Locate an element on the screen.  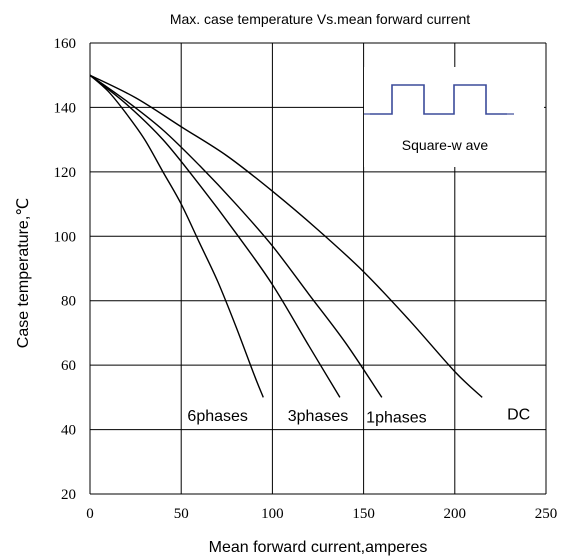
inset-background is located at coordinates (454, 117).